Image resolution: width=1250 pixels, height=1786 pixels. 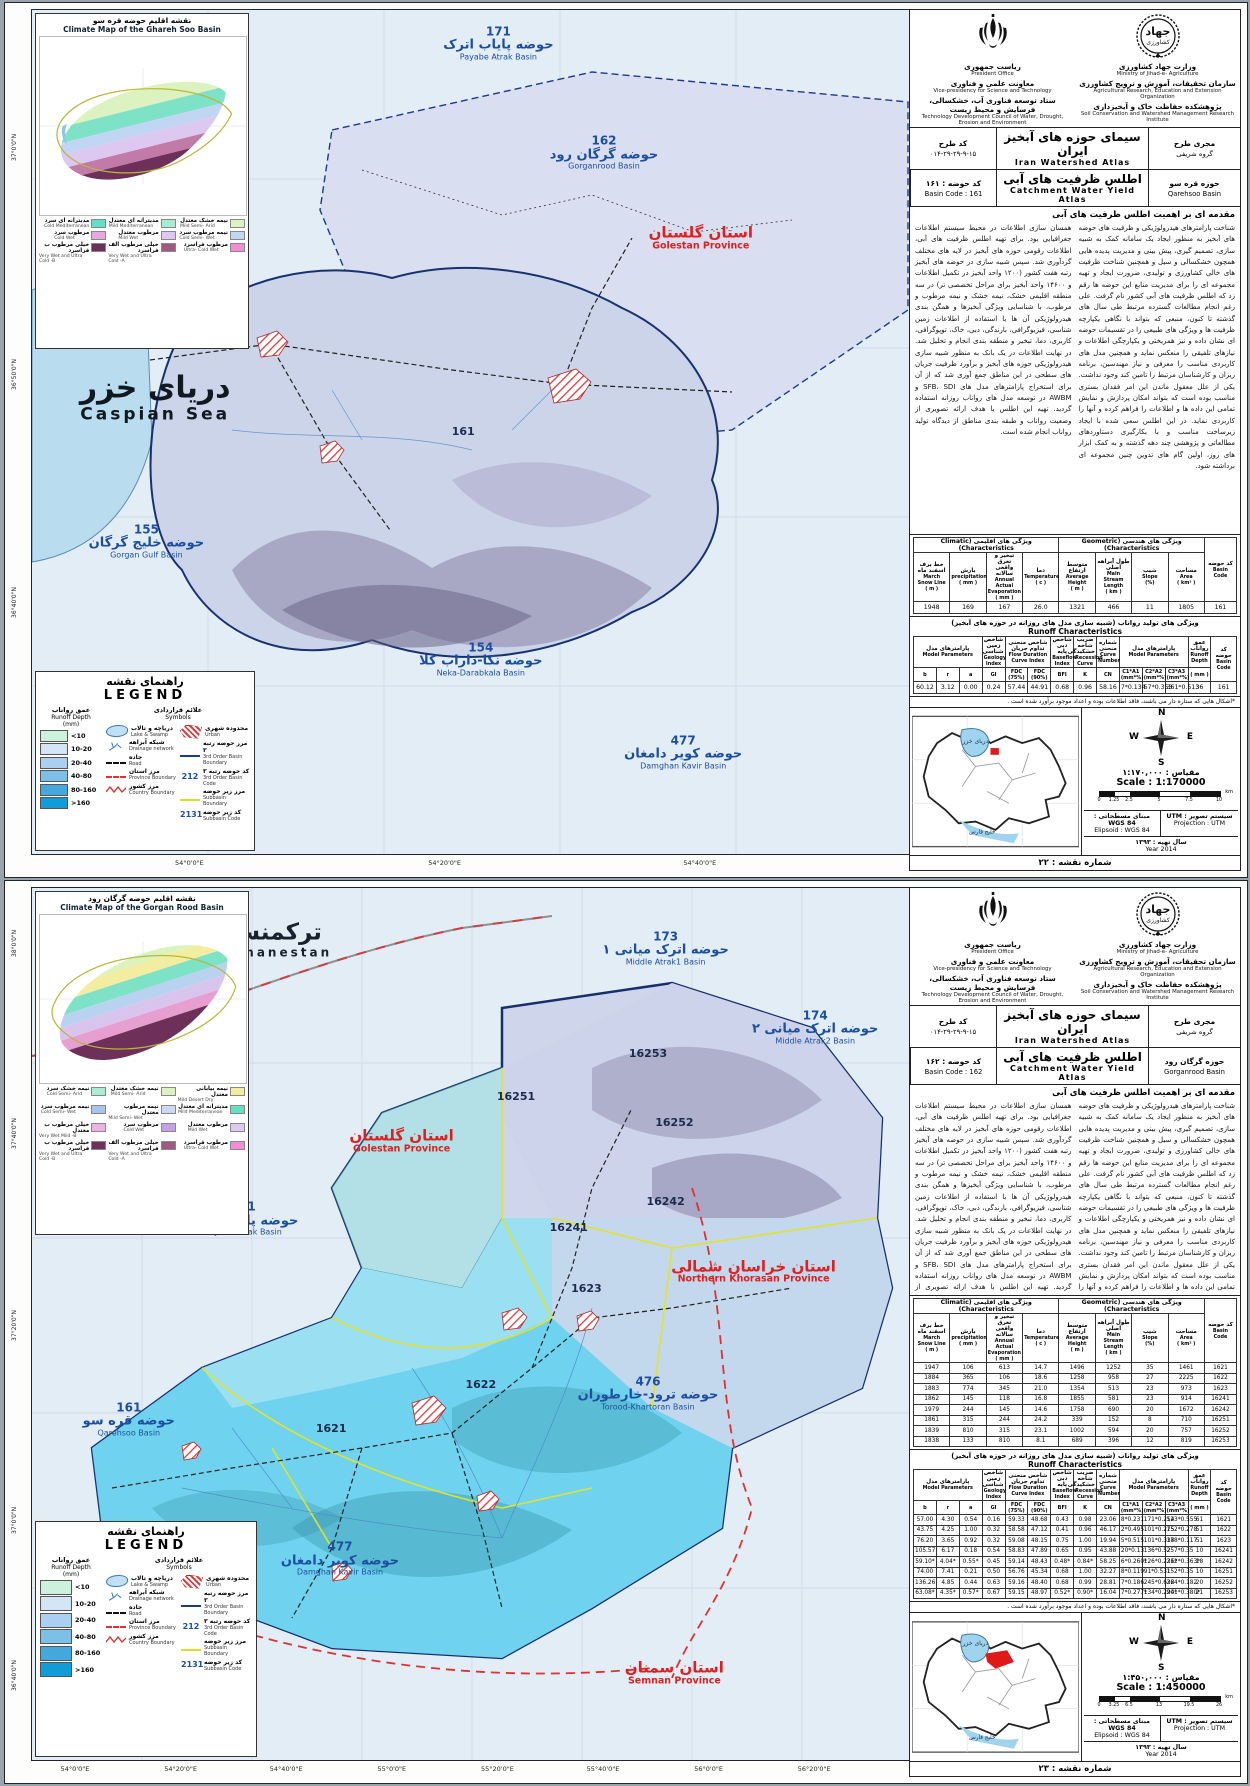 I want to click on legend-class-row: 80-160, so click(x=71, y=1653).